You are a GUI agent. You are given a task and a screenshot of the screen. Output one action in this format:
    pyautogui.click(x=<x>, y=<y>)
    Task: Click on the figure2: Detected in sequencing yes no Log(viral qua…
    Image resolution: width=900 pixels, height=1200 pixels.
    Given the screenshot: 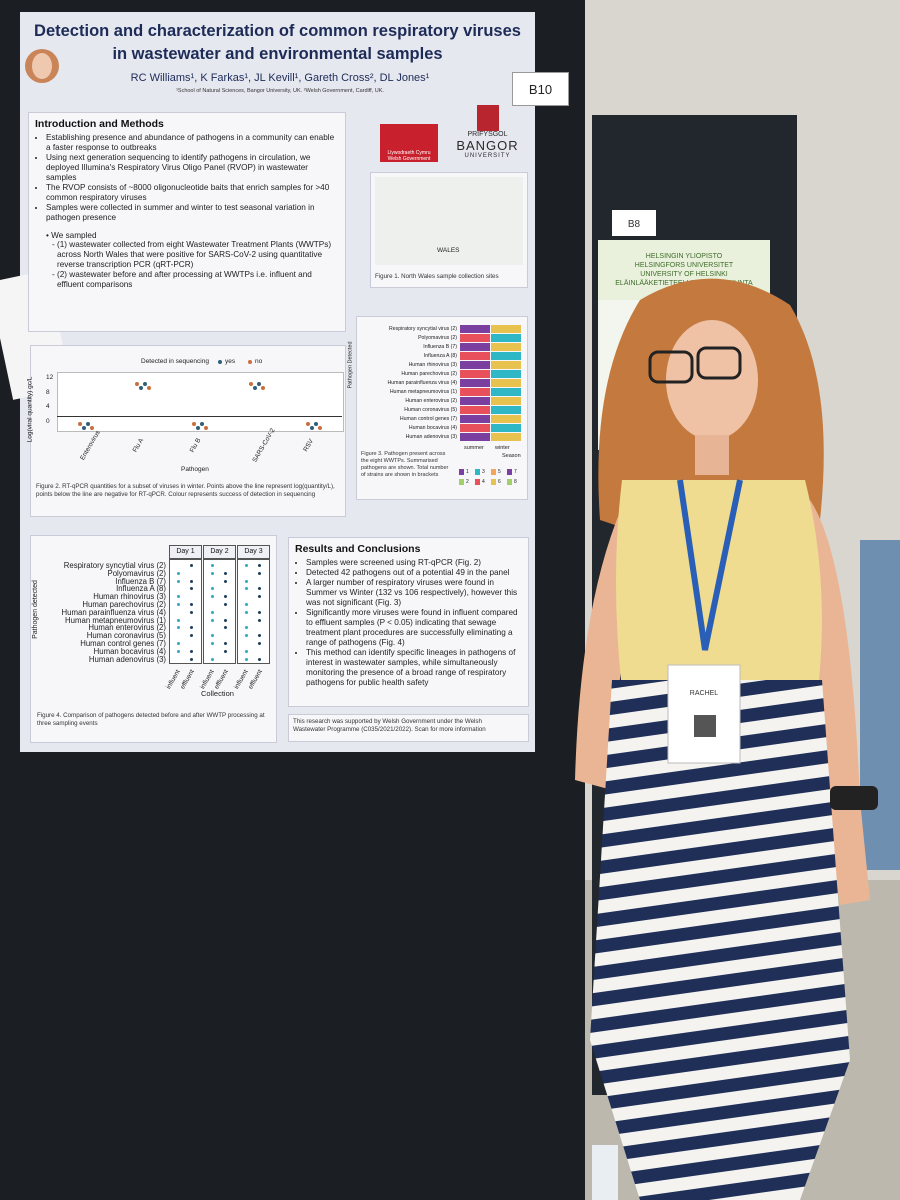 What is the action you would take?
    pyautogui.click(x=186, y=431)
    